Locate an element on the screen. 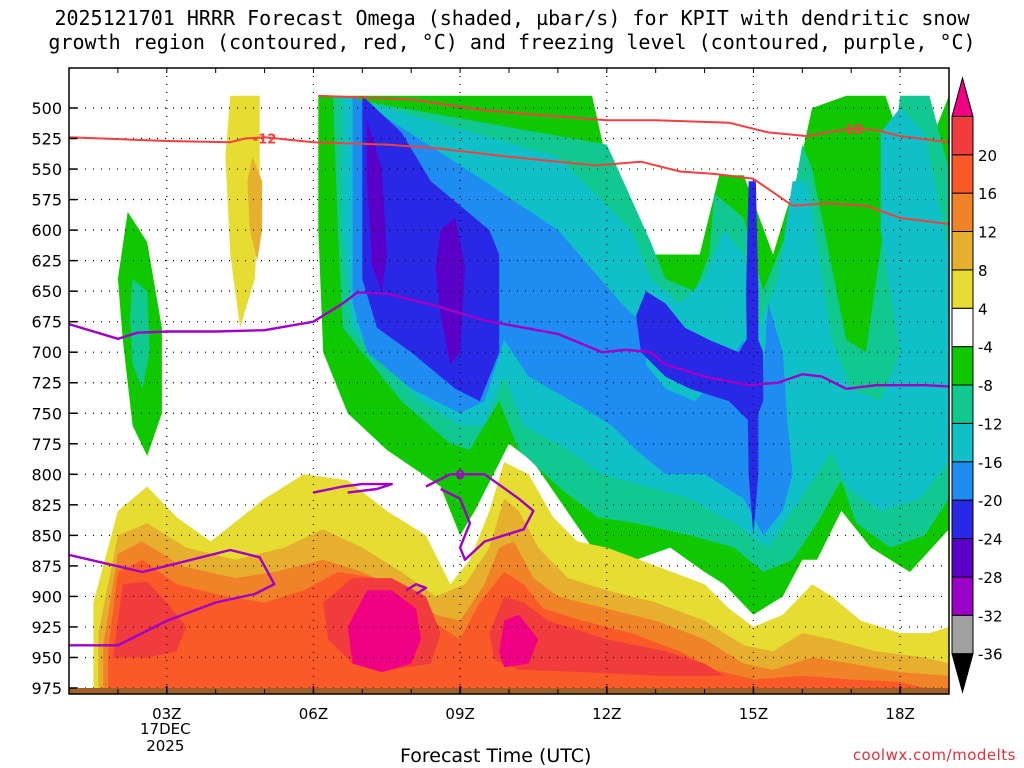  y-tick-label-775: 775 is located at coordinates (46, 444).